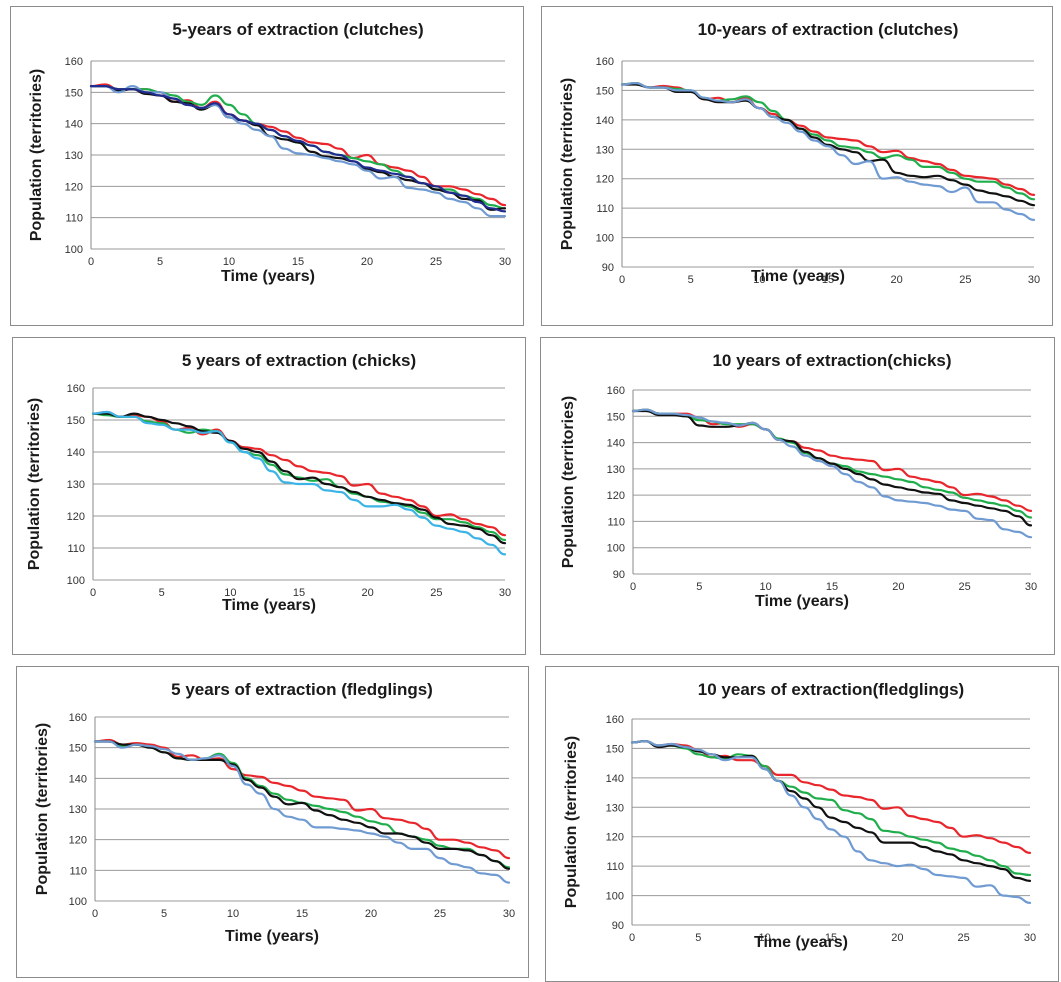 The width and height of the screenshot is (1061, 982). Describe the element at coordinates (831, 689) in the screenshot. I see `chart-title: 10 years of extraction(fledglings)` at that location.